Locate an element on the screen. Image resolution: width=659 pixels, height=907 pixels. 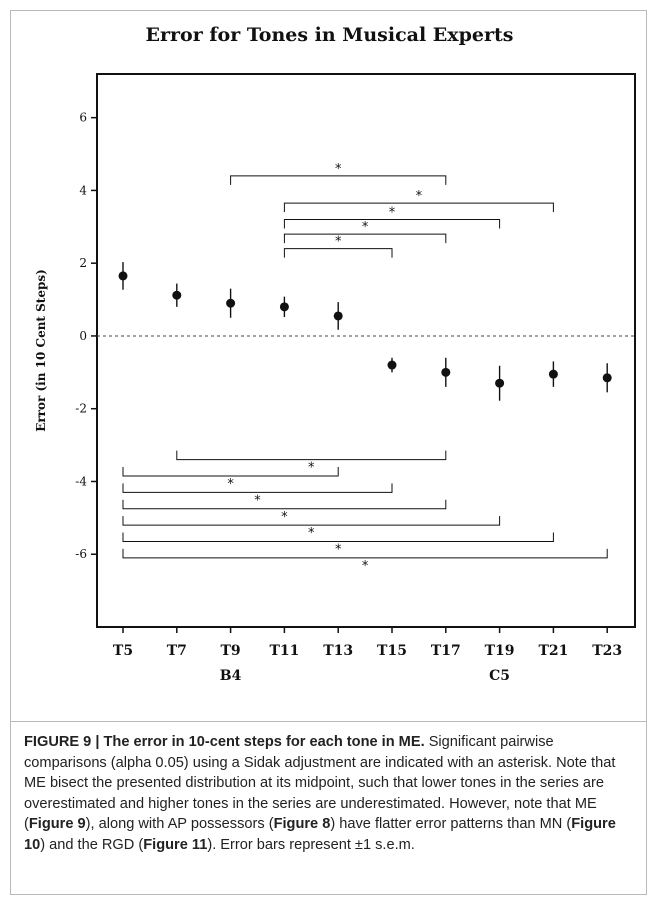
y-axis-label: Error (in 10 Cent Steps) is located at coordinates (41, 350).